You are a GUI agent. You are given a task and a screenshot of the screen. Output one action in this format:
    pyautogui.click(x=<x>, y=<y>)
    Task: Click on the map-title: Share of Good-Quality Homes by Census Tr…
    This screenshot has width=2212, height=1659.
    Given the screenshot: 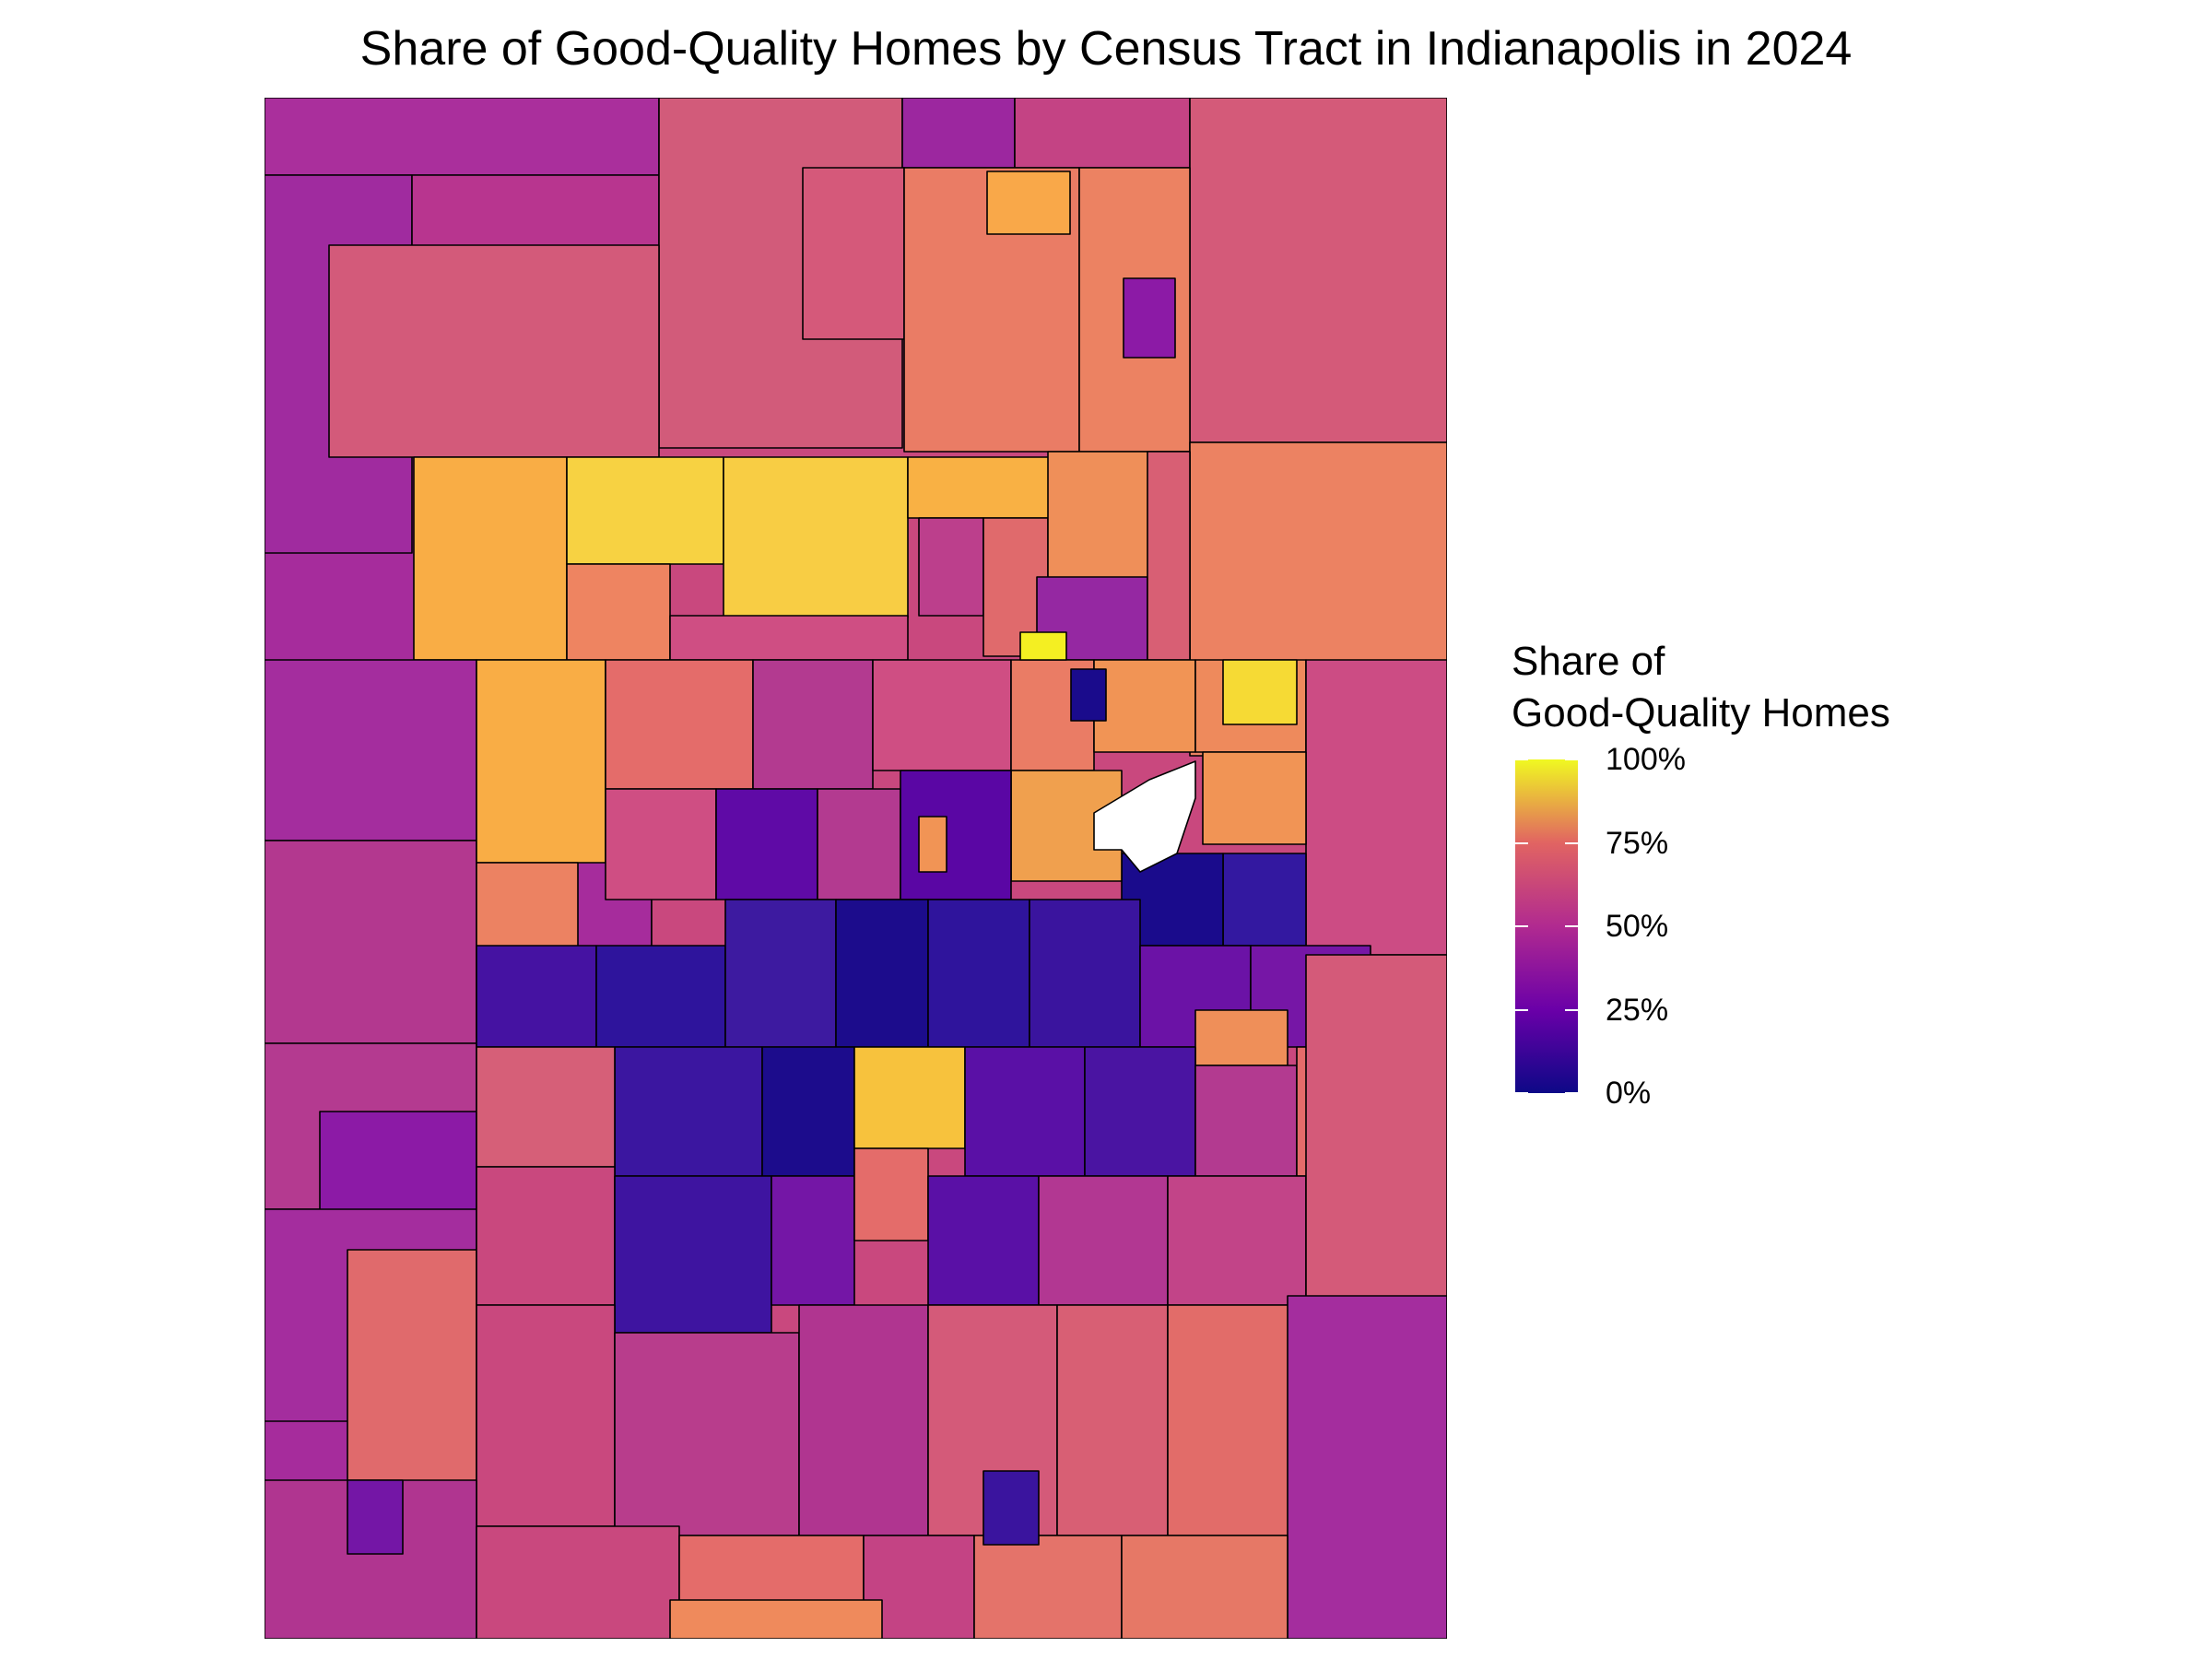 What is the action you would take?
    pyautogui.click(x=1106, y=49)
    